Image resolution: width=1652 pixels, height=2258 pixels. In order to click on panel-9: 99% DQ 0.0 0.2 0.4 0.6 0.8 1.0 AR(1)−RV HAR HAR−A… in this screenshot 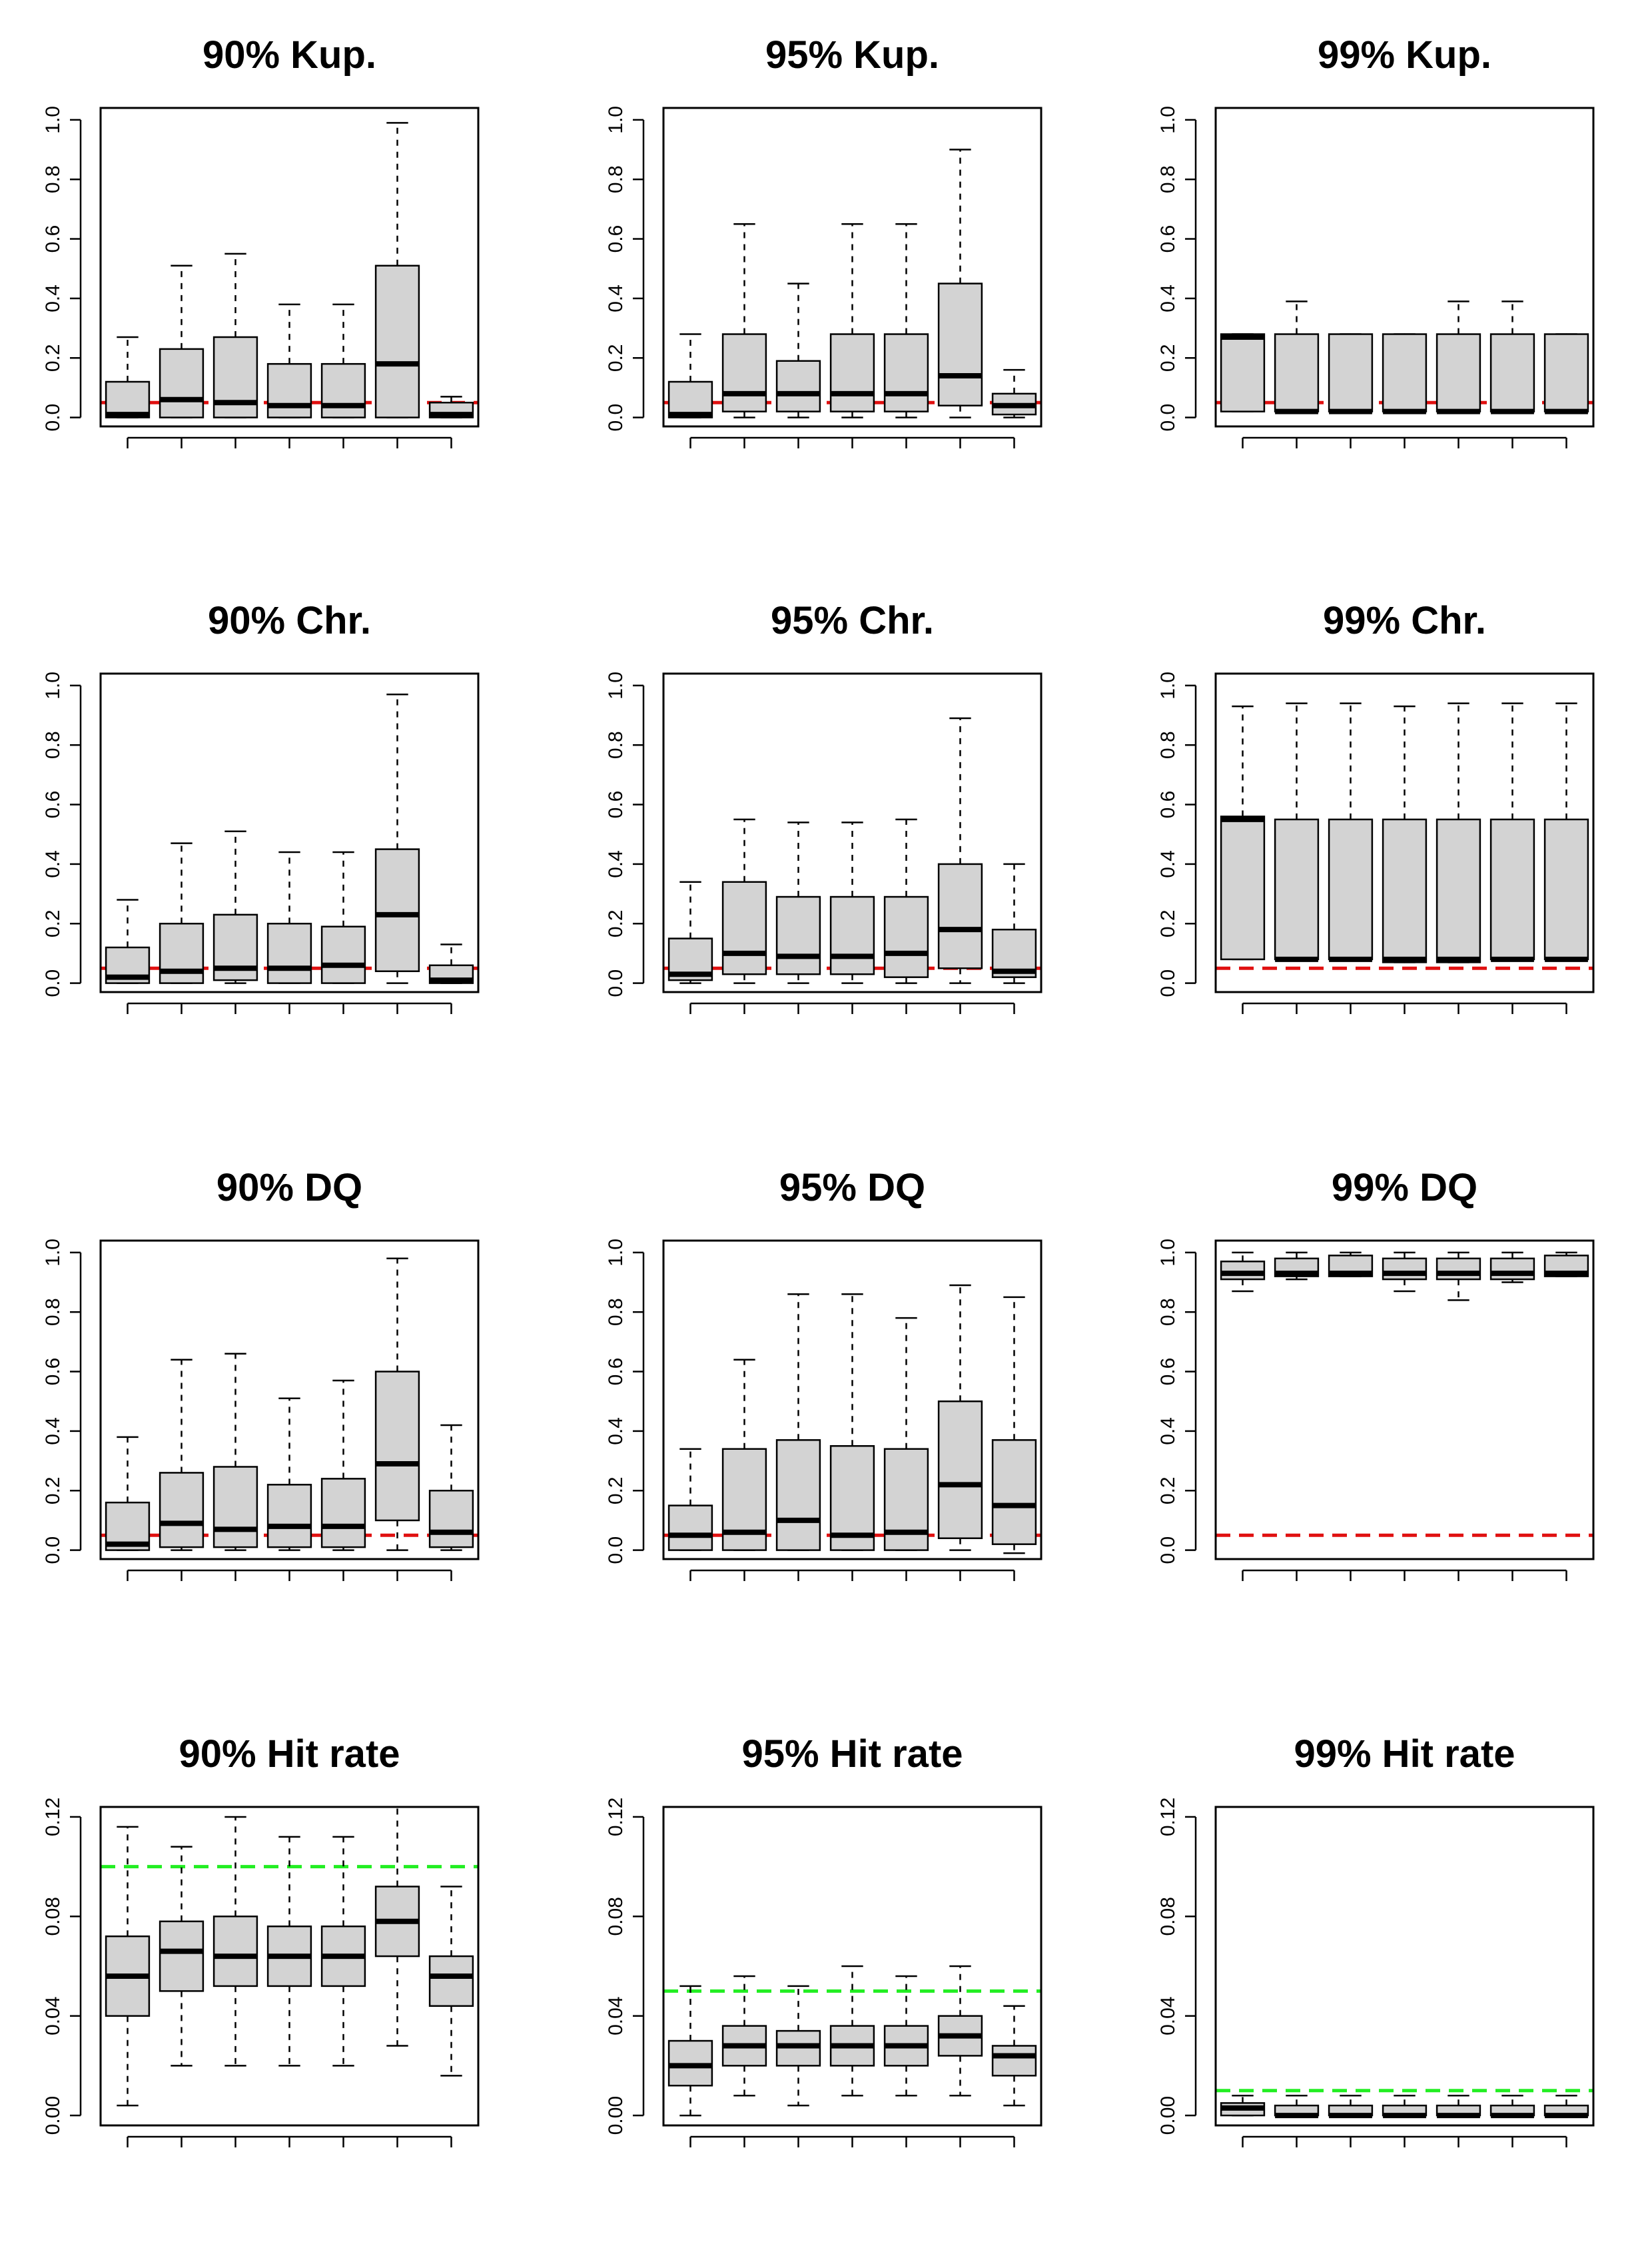, I will do `click(1376, 1434)`.